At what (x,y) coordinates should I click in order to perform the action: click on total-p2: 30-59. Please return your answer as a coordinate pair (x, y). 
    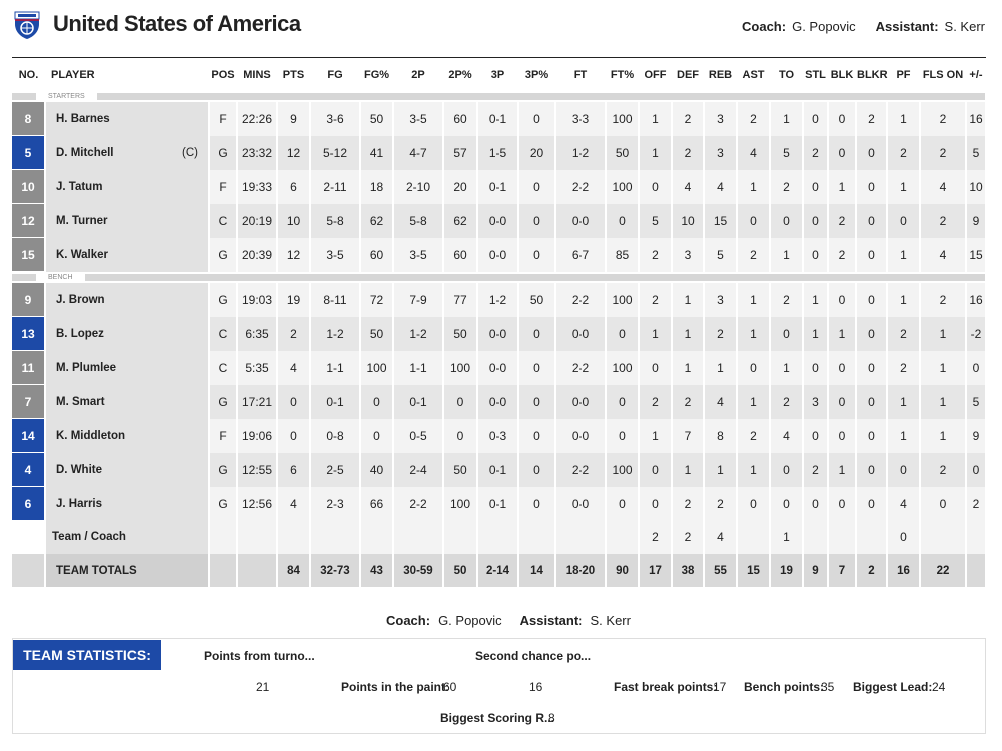
    Looking at the image, I should click on (418, 570).